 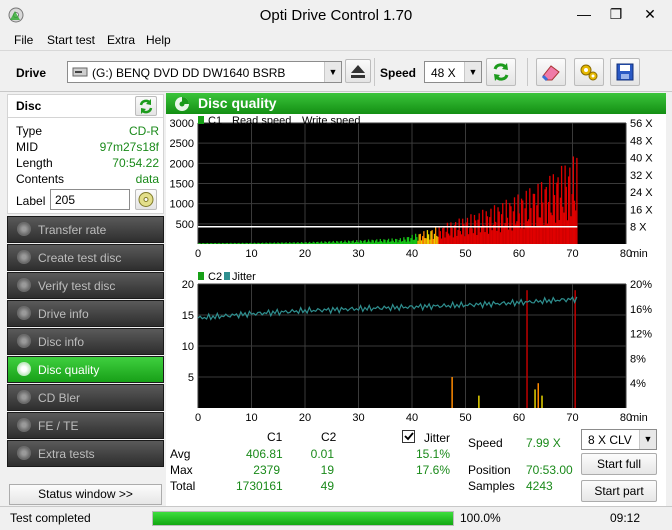 I want to click on speed-select: 48 X ▼, so click(x=453, y=72).